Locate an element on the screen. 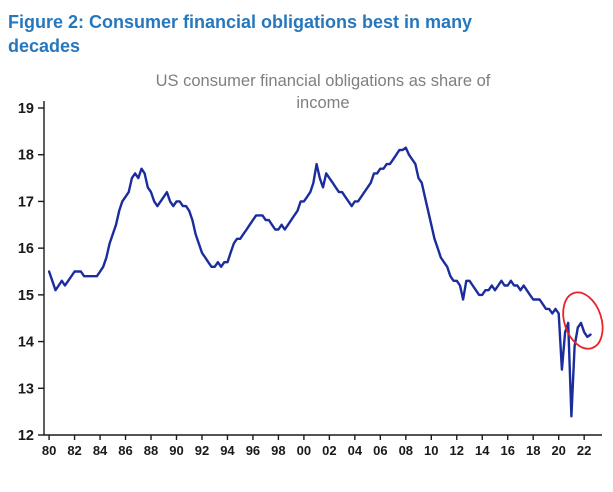 Image resolution: width=613 pixels, height=492 pixels. chart-title-line: income is located at coordinates (322, 103).